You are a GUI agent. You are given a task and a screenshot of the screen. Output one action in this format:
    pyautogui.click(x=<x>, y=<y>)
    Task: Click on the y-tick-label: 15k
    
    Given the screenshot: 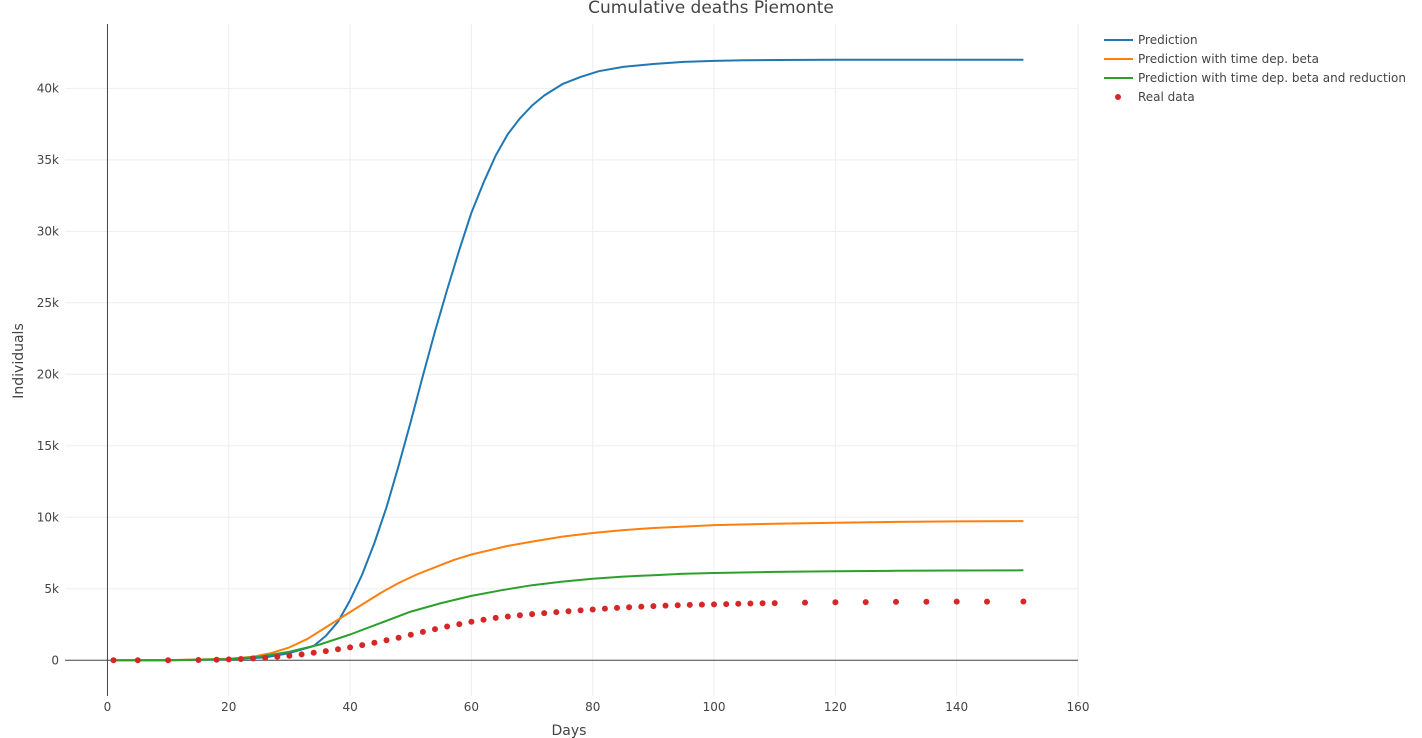 What is the action you would take?
    pyautogui.click(x=48, y=446)
    